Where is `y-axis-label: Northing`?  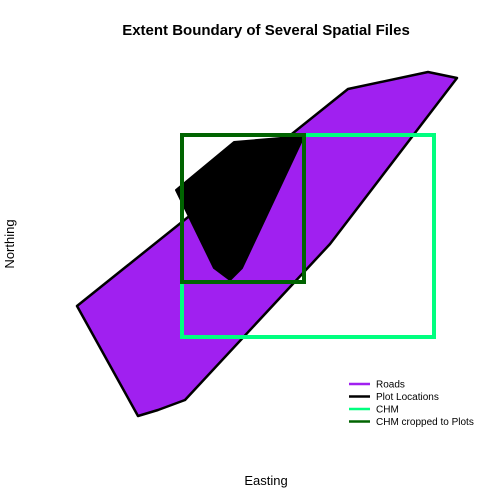 y-axis-label: Northing is located at coordinates (9, 243).